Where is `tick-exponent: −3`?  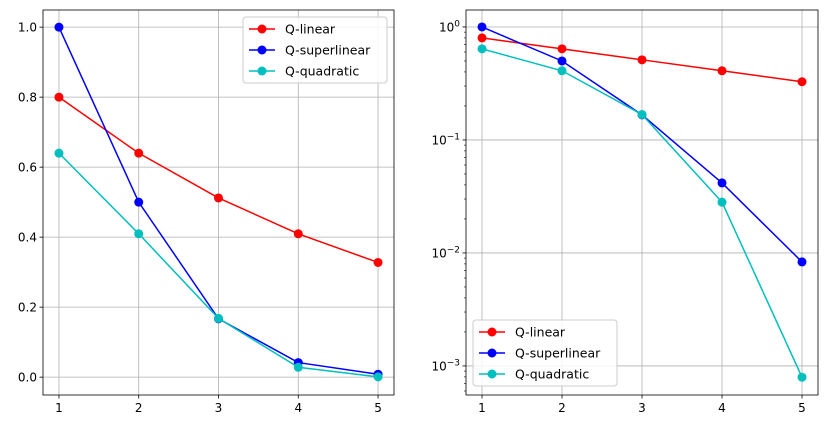
tick-exponent: −3 is located at coordinates (453, 363).